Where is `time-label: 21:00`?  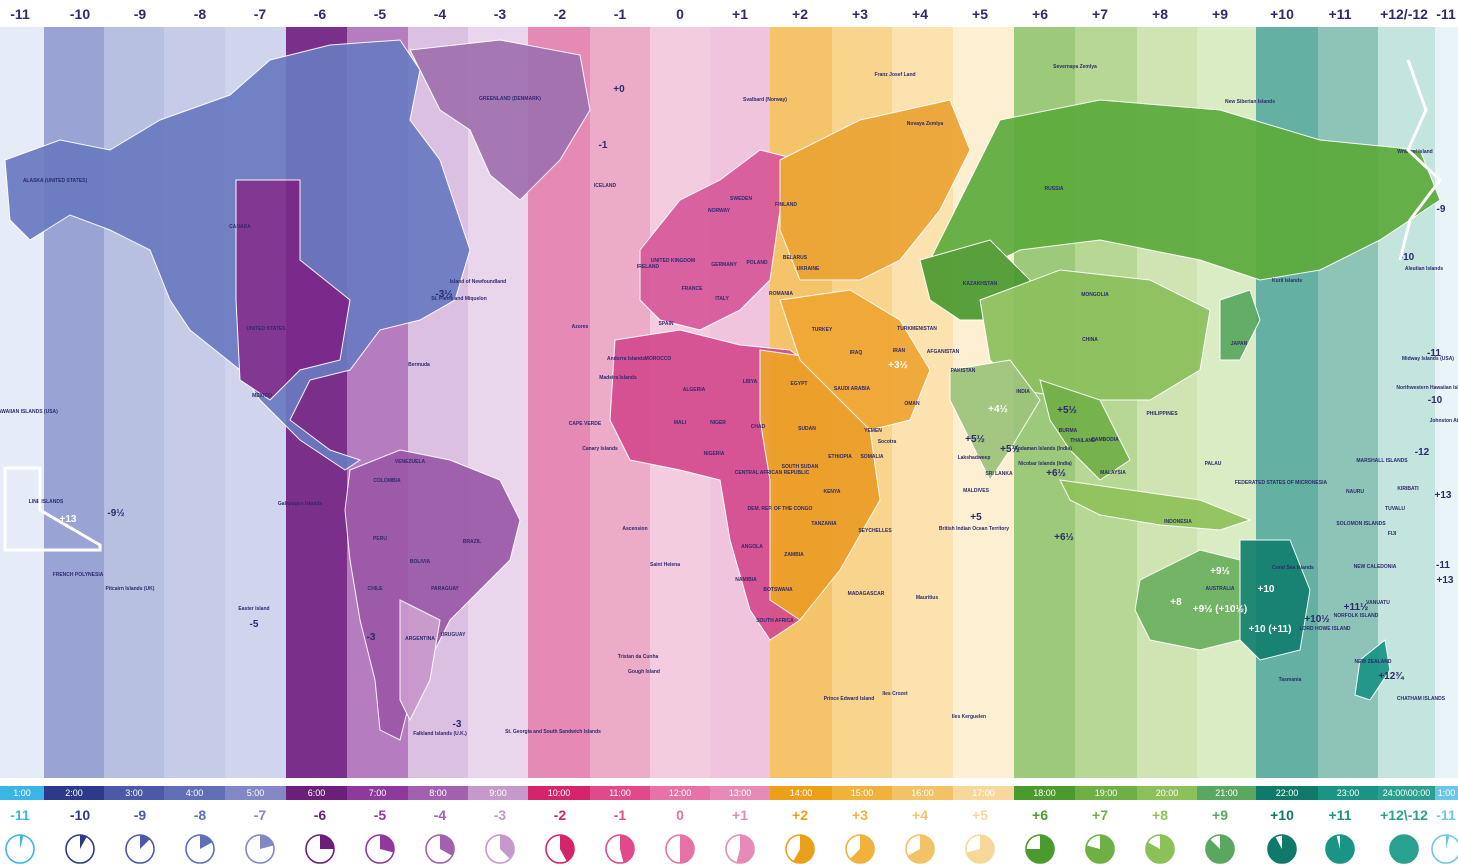 time-label: 21:00 is located at coordinates (1226, 793).